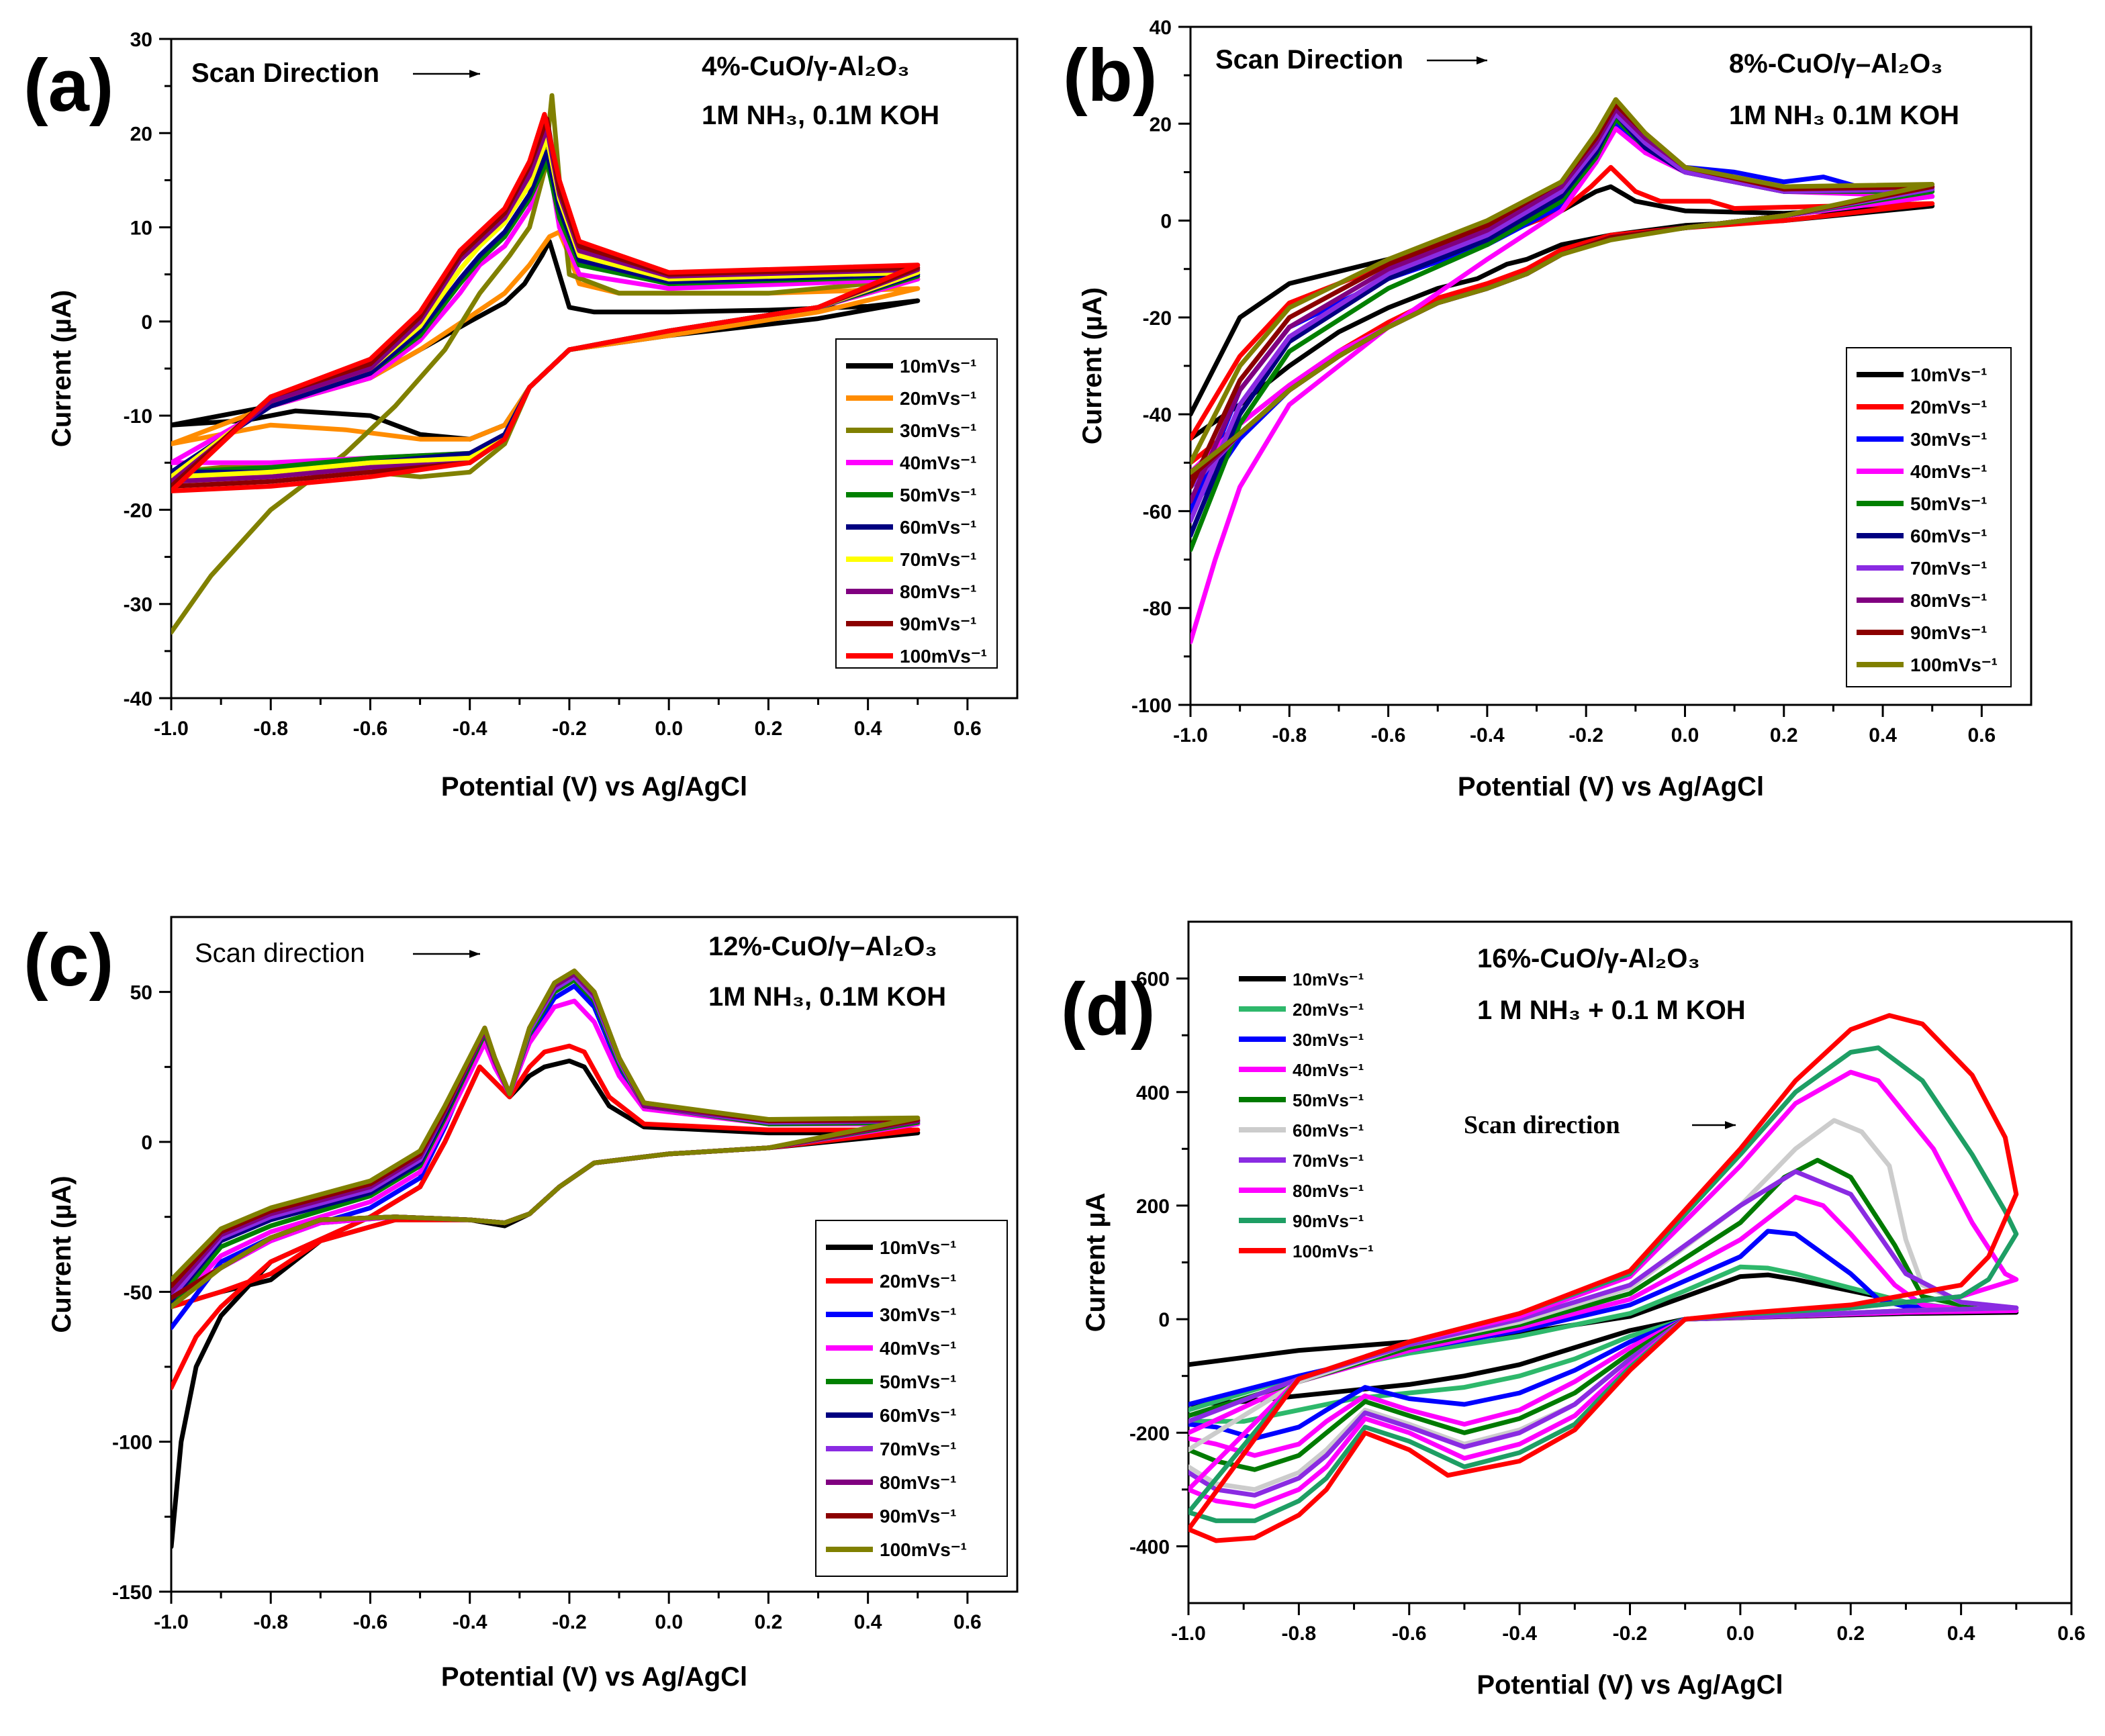 The image size is (2105, 1736). Describe the element at coordinates (1149, 1433) in the screenshot. I see `y-tick-label: -200` at that location.